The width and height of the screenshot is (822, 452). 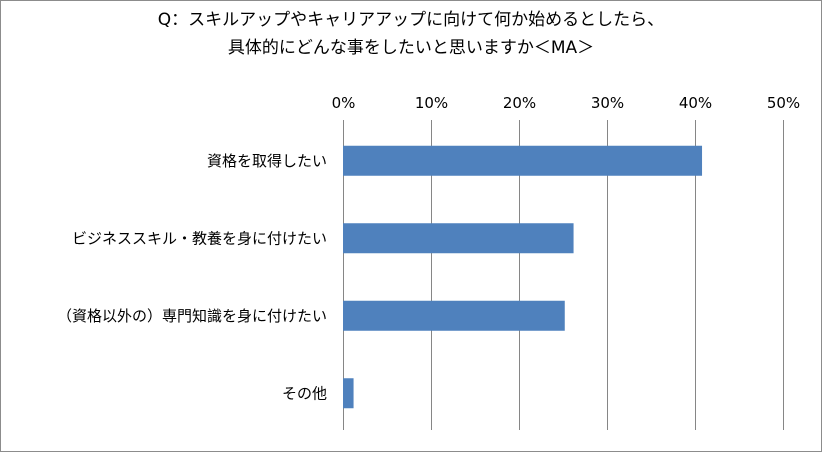 What do you see at coordinates (267, 161) in the screenshot?
I see `category-label: 資格を取得したい` at bounding box center [267, 161].